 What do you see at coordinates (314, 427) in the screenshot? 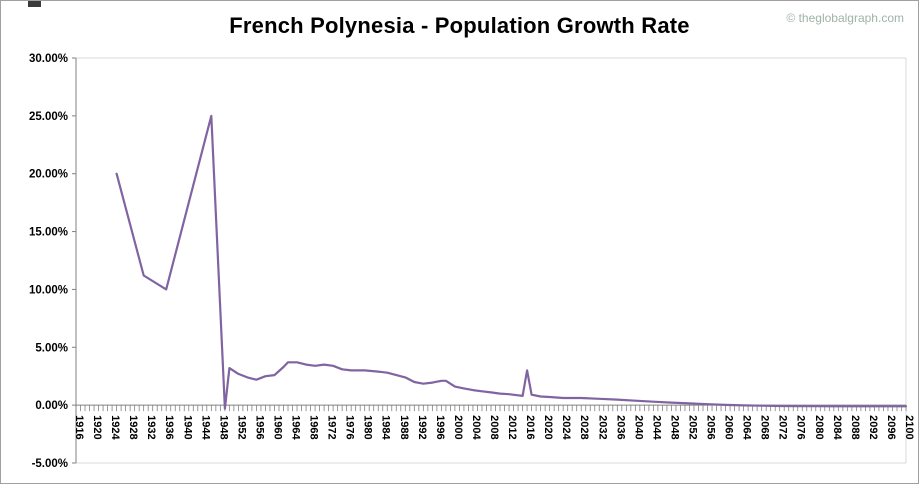
I see `x-tick-label: 1968` at bounding box center [314, 427].